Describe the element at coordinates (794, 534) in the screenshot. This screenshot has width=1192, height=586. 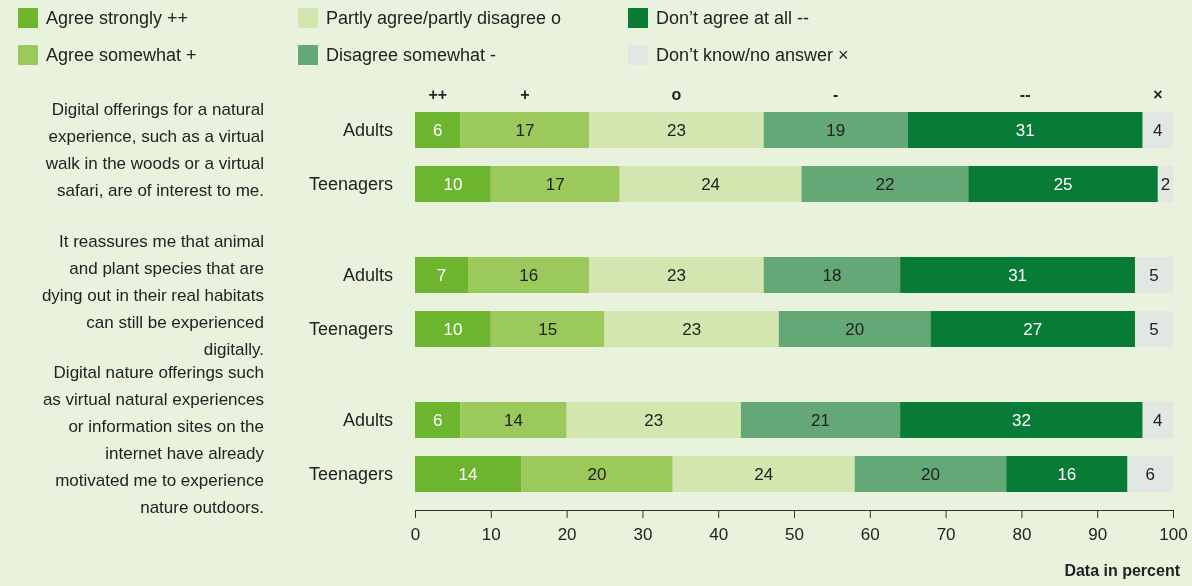
I see `x-tick-label: 50` at that location.